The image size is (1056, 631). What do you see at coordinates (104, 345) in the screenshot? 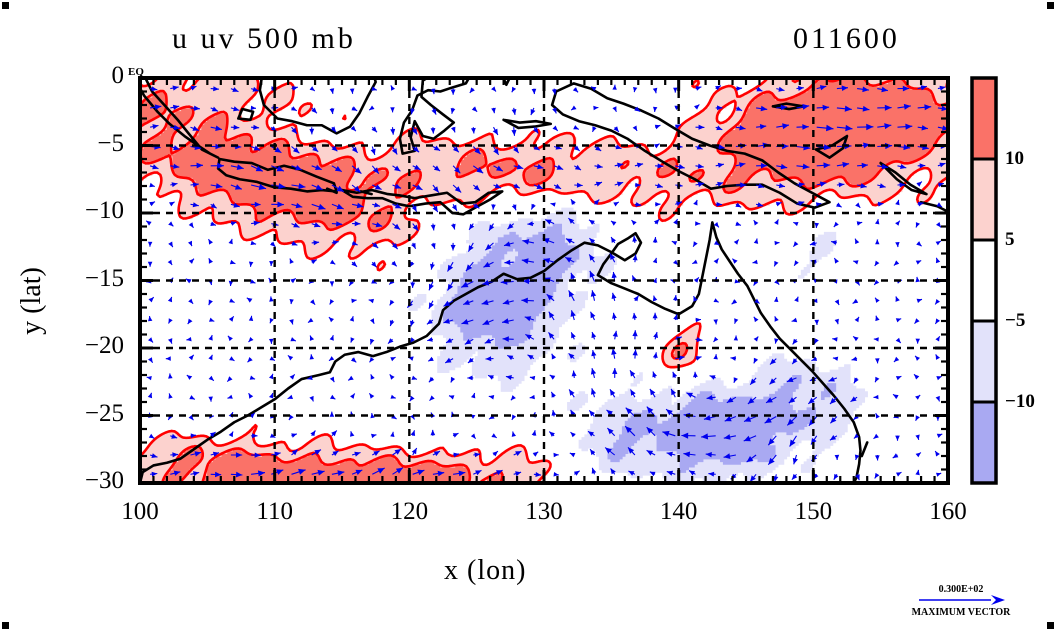
I see `y-tick-label: −20` at bounding box center [104, 345].